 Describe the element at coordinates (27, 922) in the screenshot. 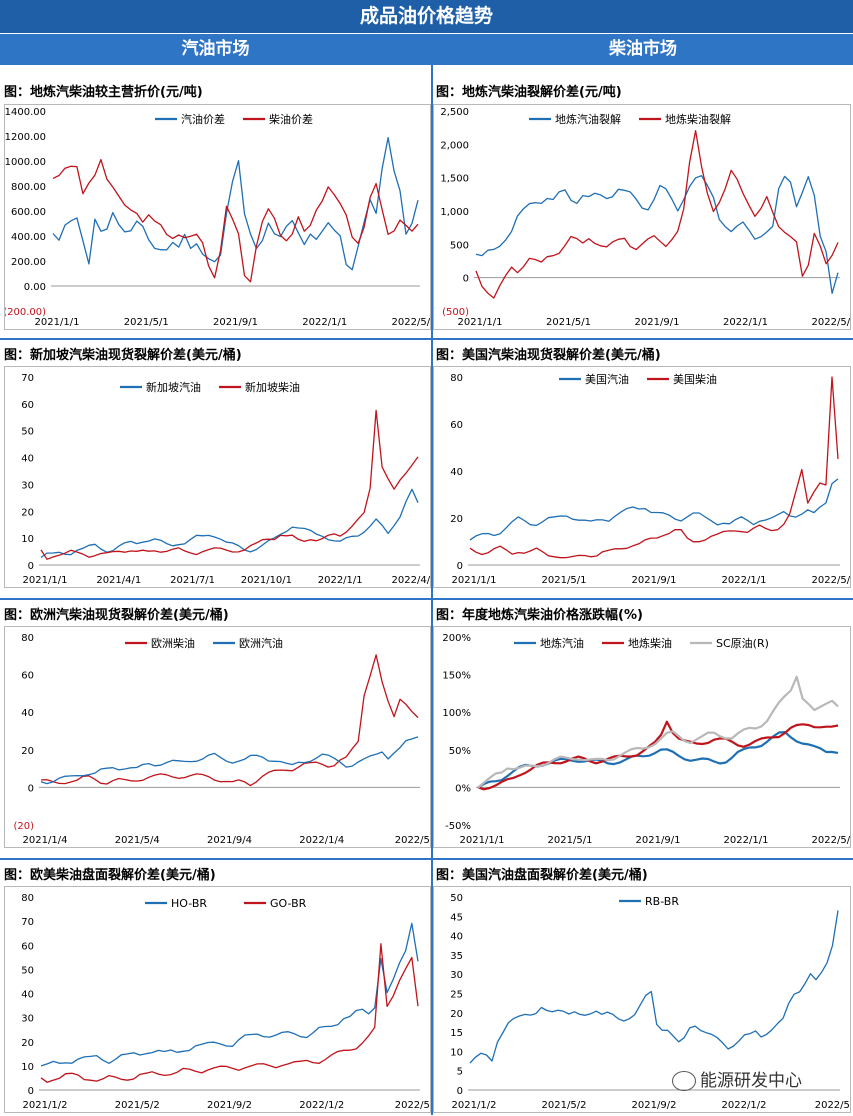

I see `y-tick-label: 70` at that location.